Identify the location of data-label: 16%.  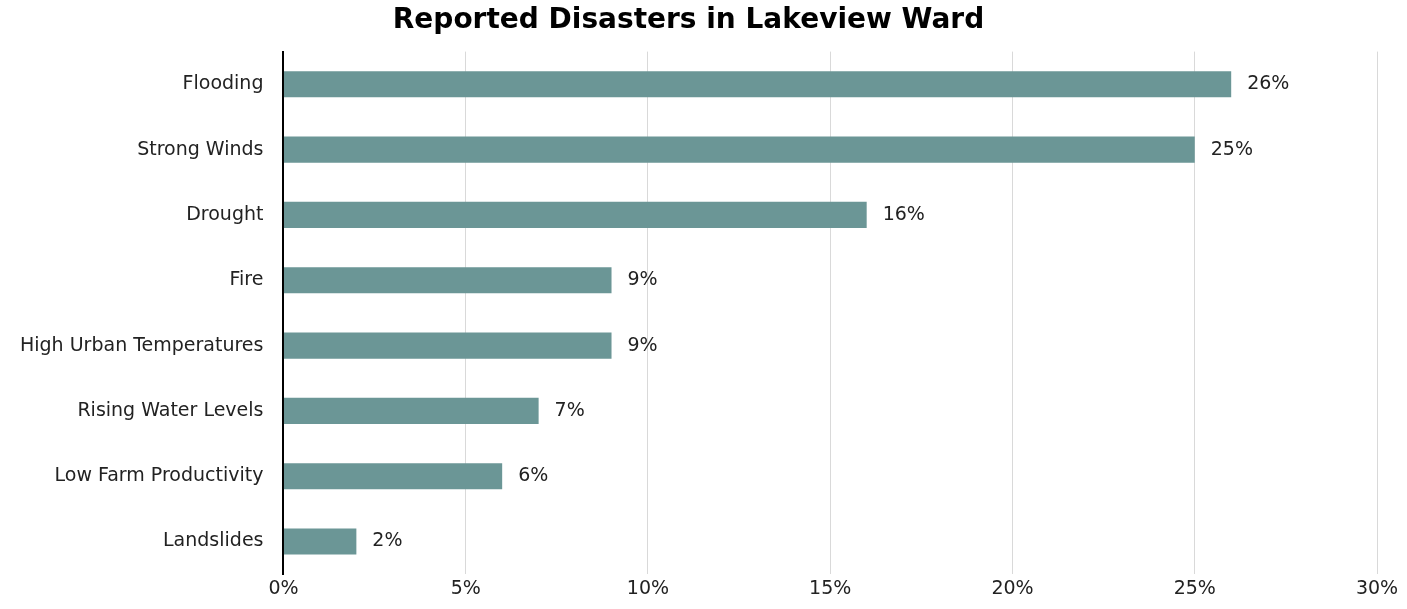
(903, 212).